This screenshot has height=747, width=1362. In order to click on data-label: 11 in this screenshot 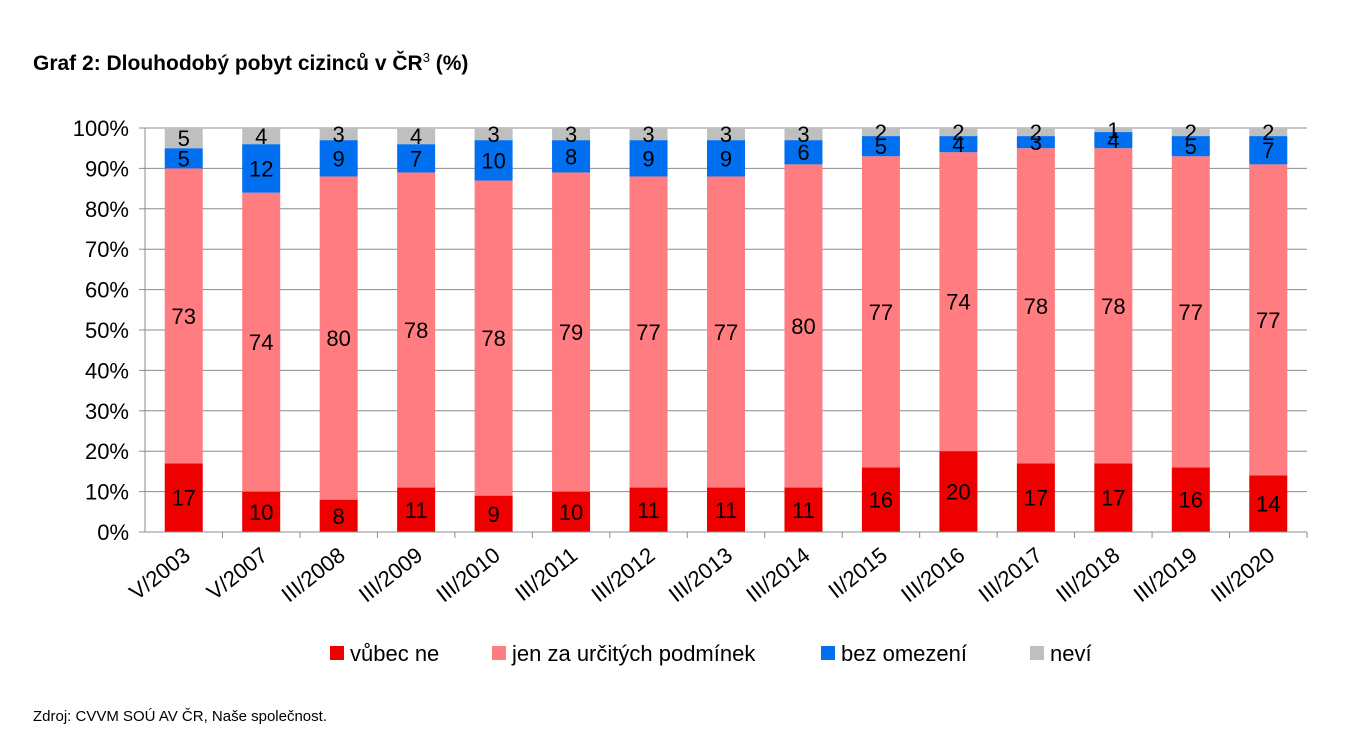, I will do `click(726, 510)`.